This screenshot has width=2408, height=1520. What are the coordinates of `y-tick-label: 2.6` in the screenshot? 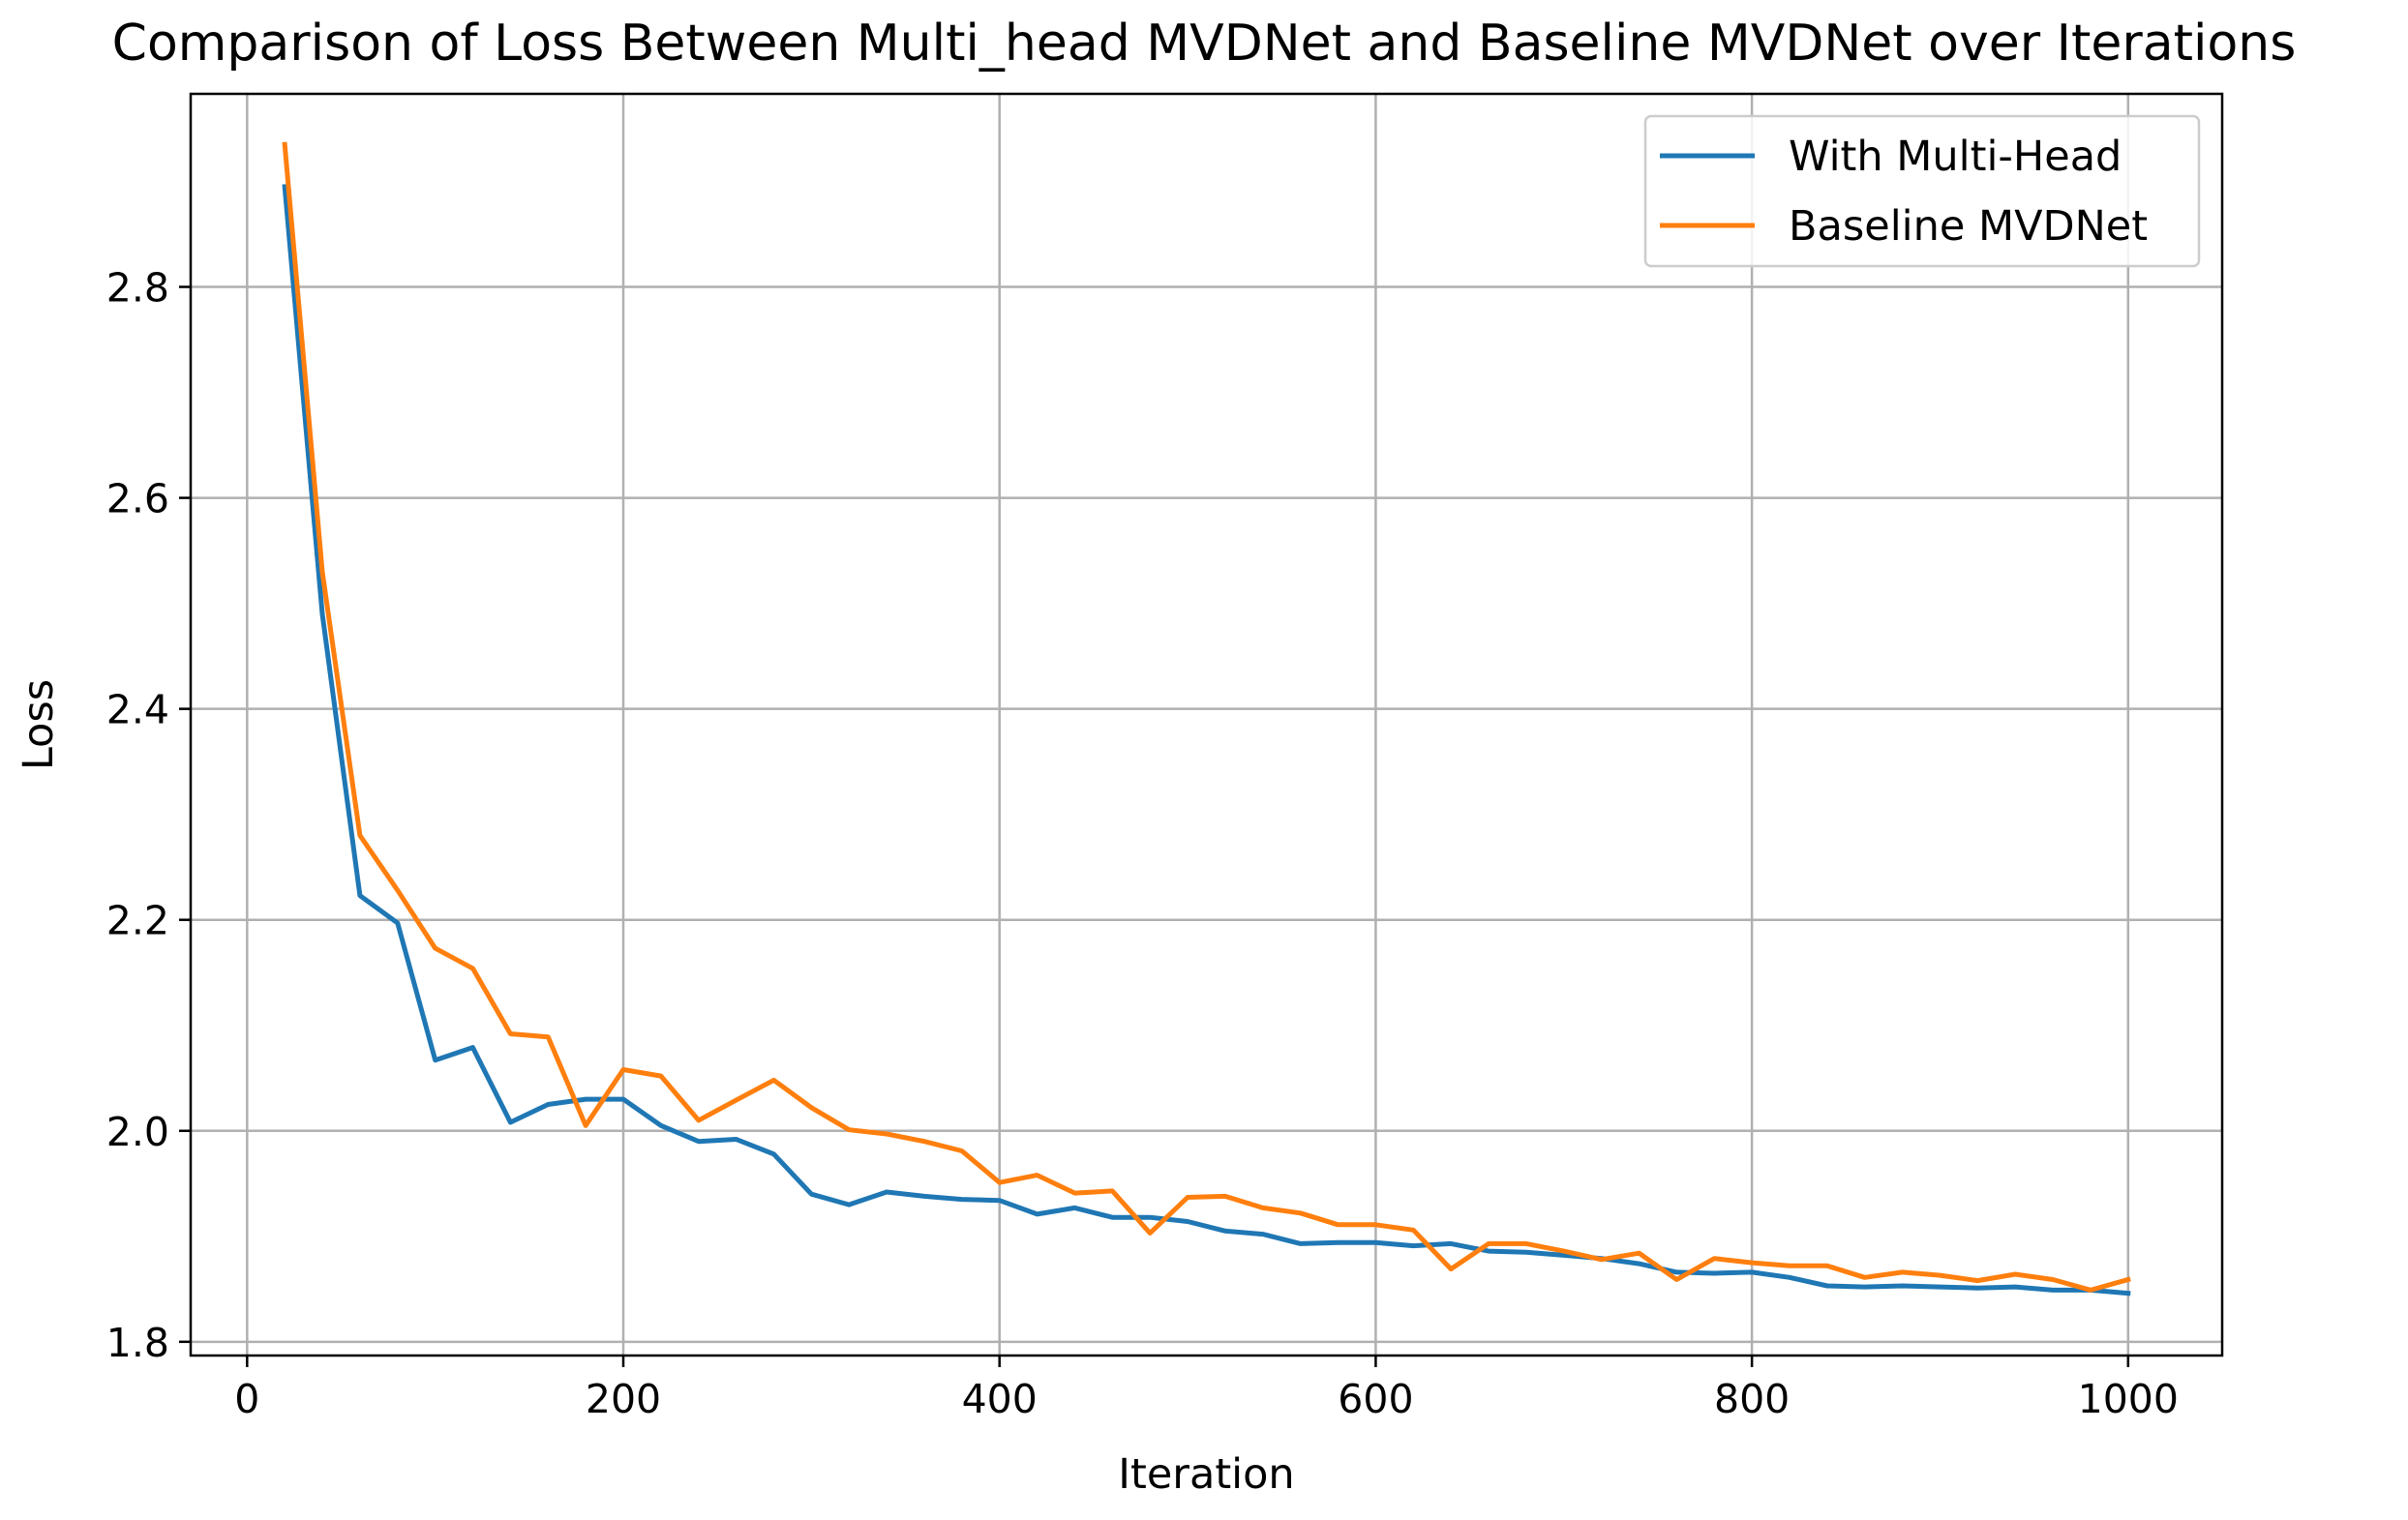 It's located at (137, 499).